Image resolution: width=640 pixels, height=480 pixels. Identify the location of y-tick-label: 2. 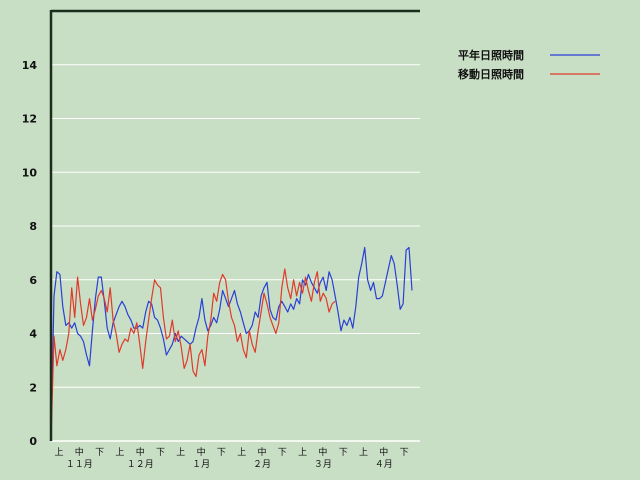
(33, 387).